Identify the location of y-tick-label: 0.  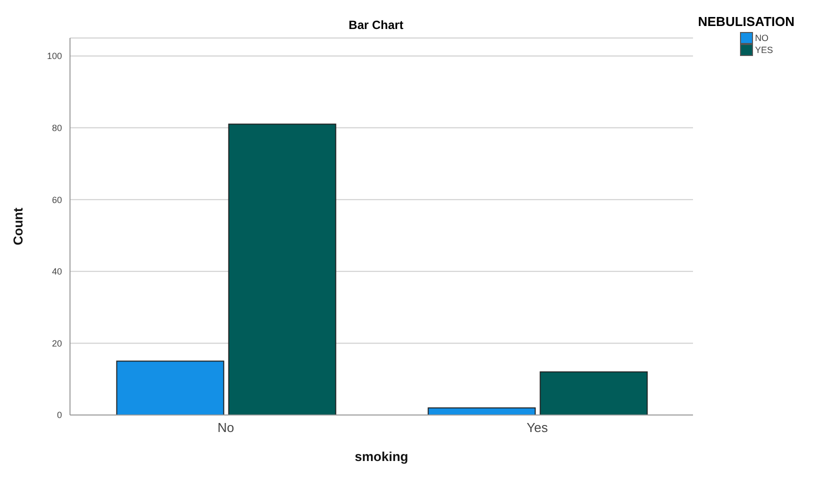
(59, 415).